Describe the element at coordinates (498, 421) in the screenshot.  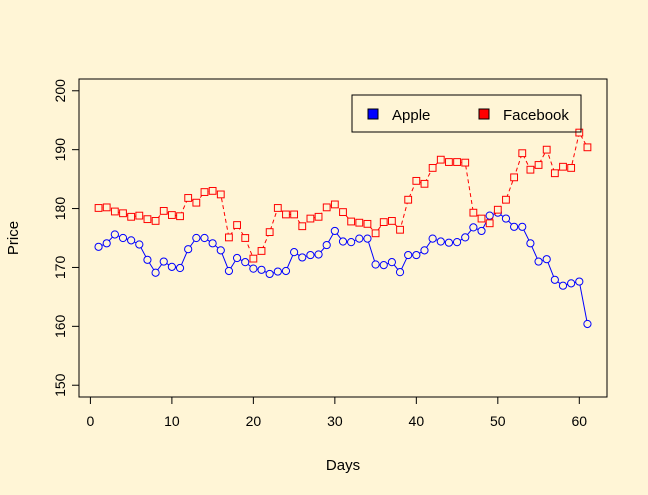
I see `x-tick-label: 50` at that location.